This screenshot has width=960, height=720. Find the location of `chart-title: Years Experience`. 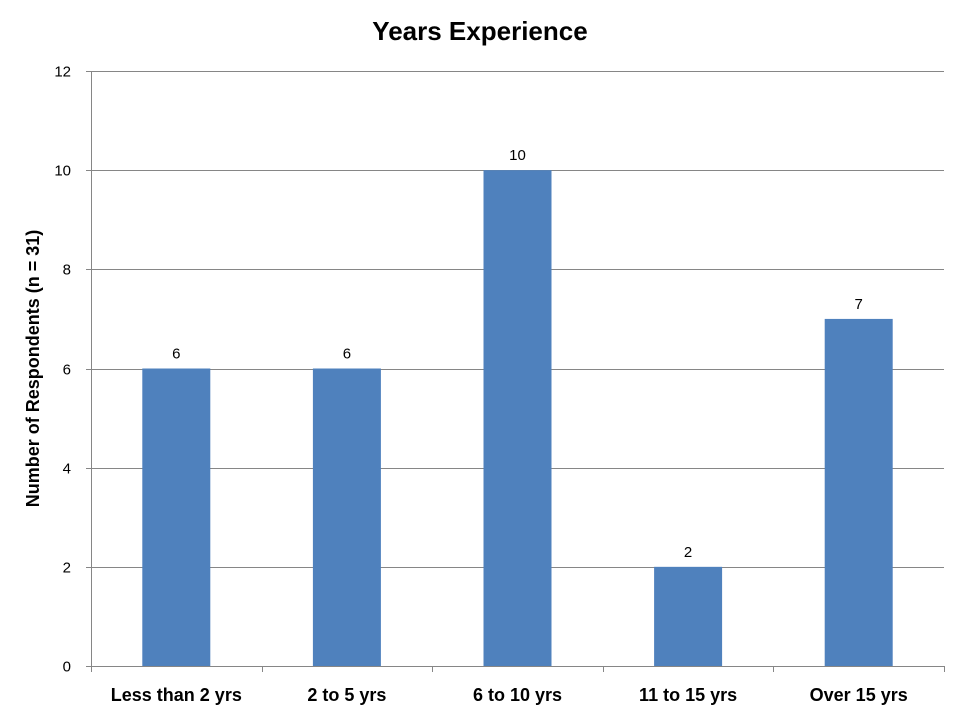

chart-title: Years Experience is located at coordinates (479, 31).